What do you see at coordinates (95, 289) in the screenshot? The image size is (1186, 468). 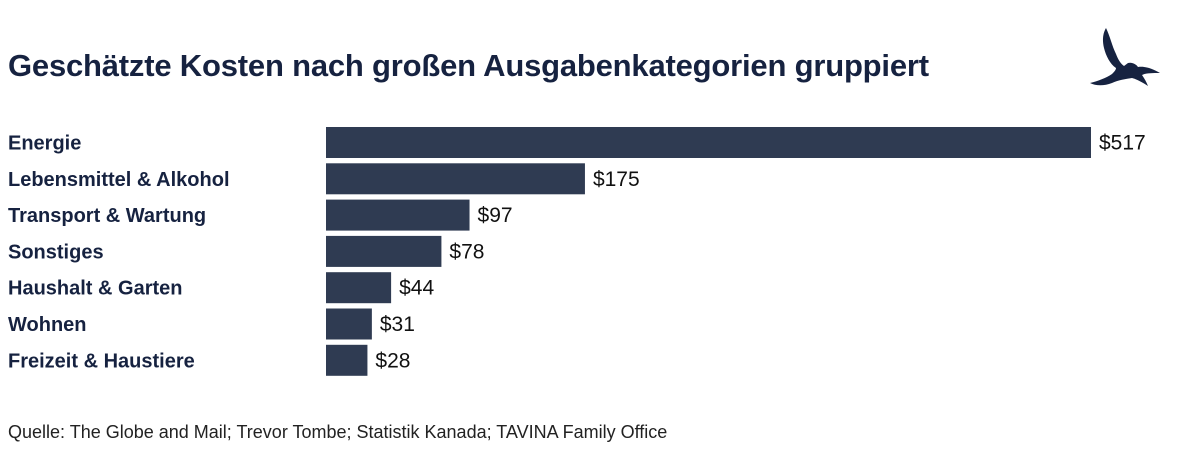 I see `category-label: Haushalt & Garten` at bounding box center [95, 289].